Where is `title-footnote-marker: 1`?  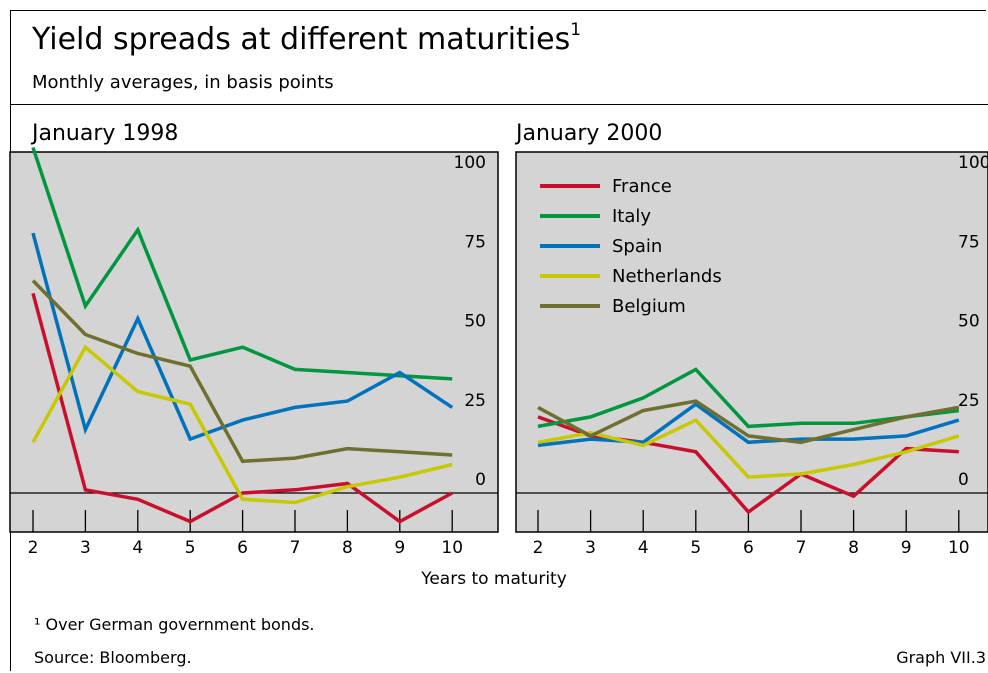
title-footnote-marker: 1 is located at coordinates (576, 30).